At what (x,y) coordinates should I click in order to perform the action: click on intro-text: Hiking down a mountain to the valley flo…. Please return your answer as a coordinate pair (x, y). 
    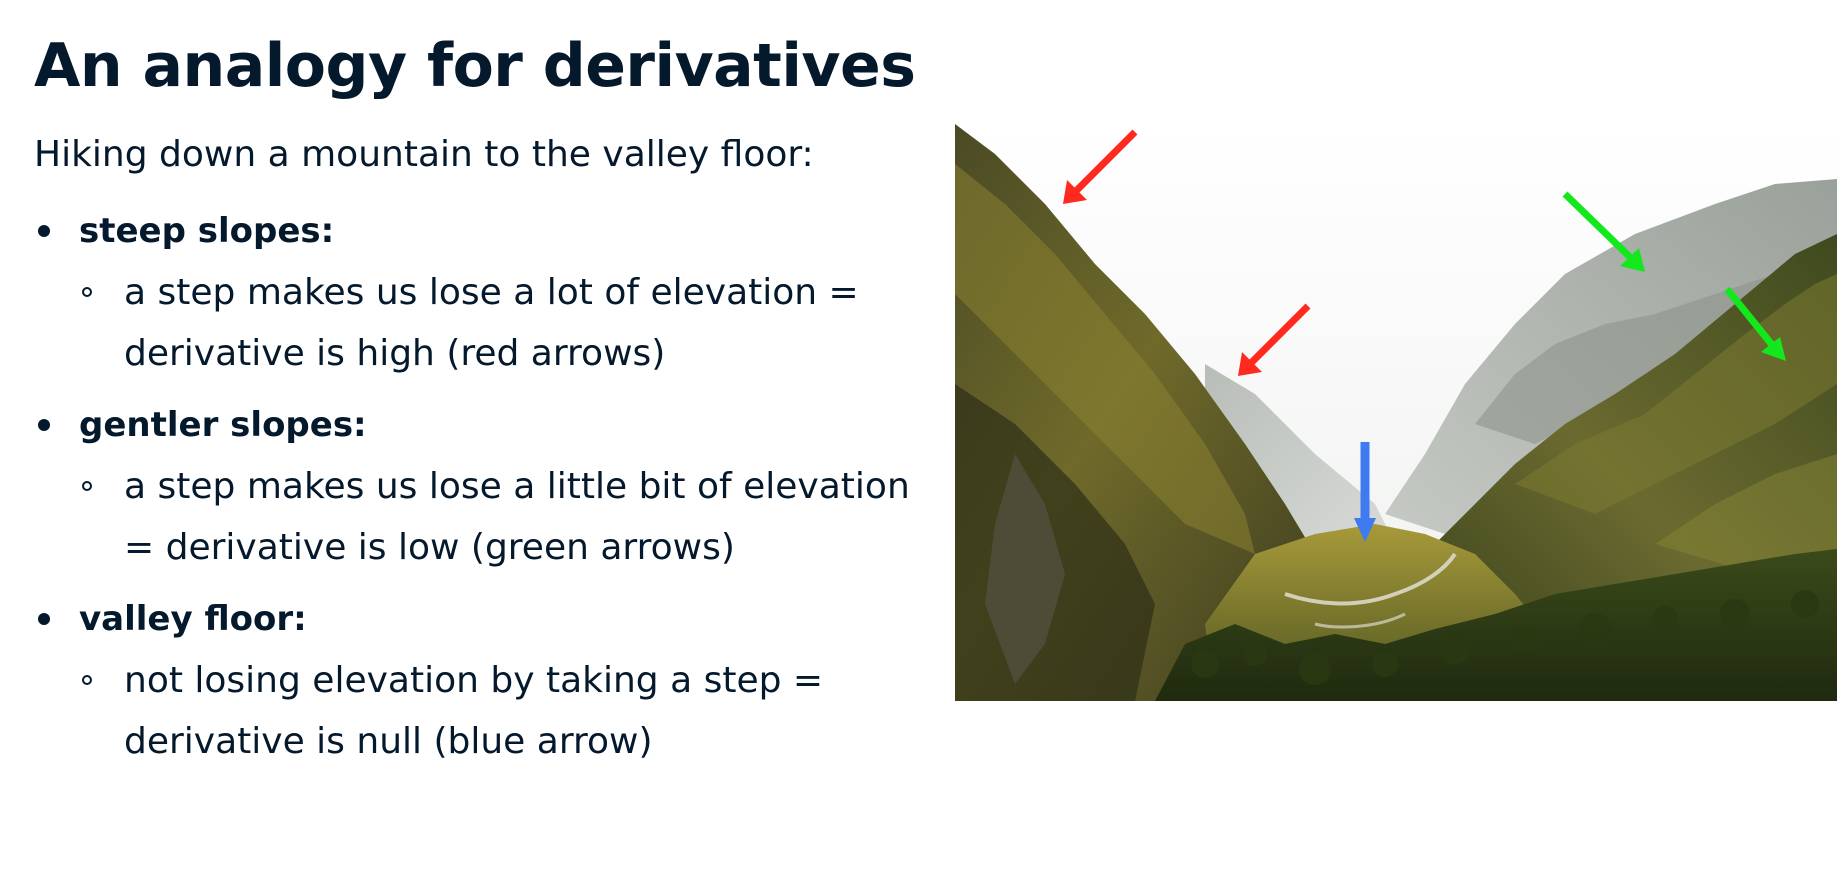
    Looking at the image, I should click on (424, 154).